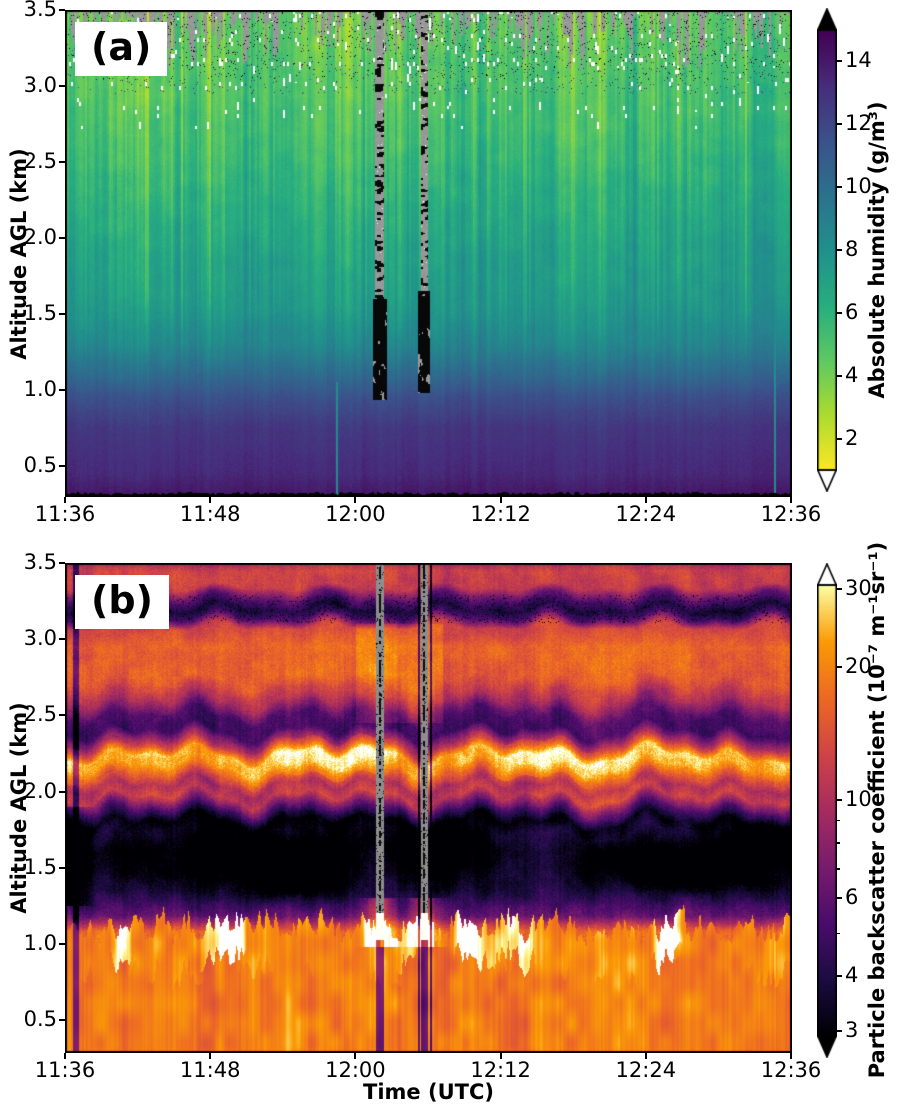 The image size is (897, 1104). What do you see at coordinates (210, 1070) in the screenshot?
I see `x-tick-label-b: 11:48` at bounding box center [210, 1070].